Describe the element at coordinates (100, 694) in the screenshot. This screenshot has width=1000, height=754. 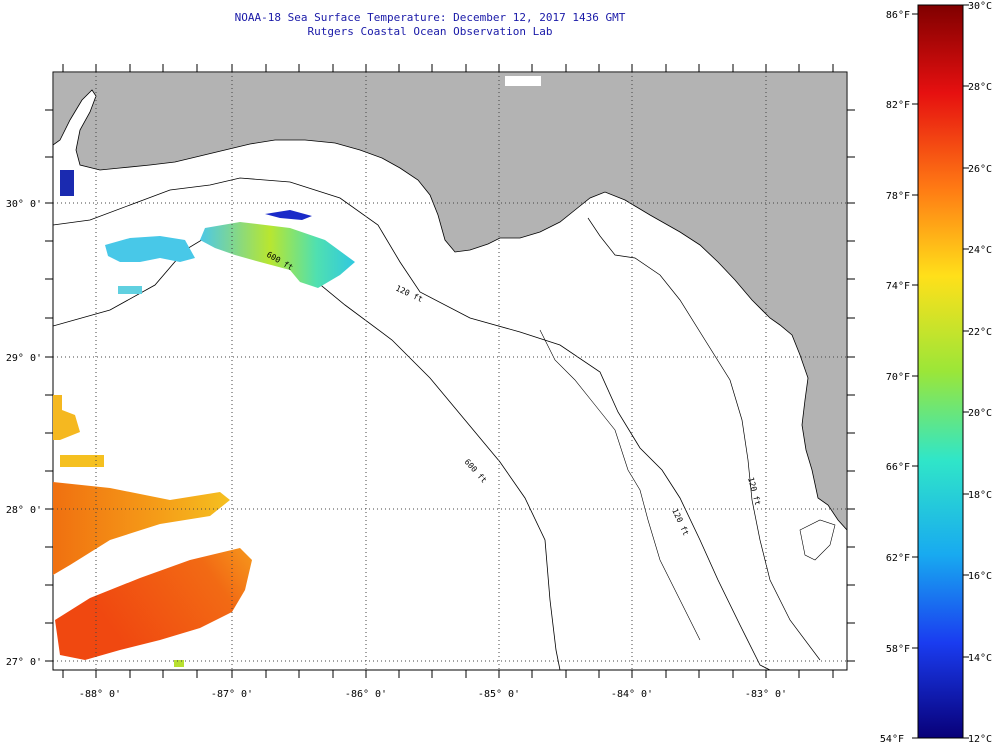
I see `lon-label-88: -88° 0'` at that location.